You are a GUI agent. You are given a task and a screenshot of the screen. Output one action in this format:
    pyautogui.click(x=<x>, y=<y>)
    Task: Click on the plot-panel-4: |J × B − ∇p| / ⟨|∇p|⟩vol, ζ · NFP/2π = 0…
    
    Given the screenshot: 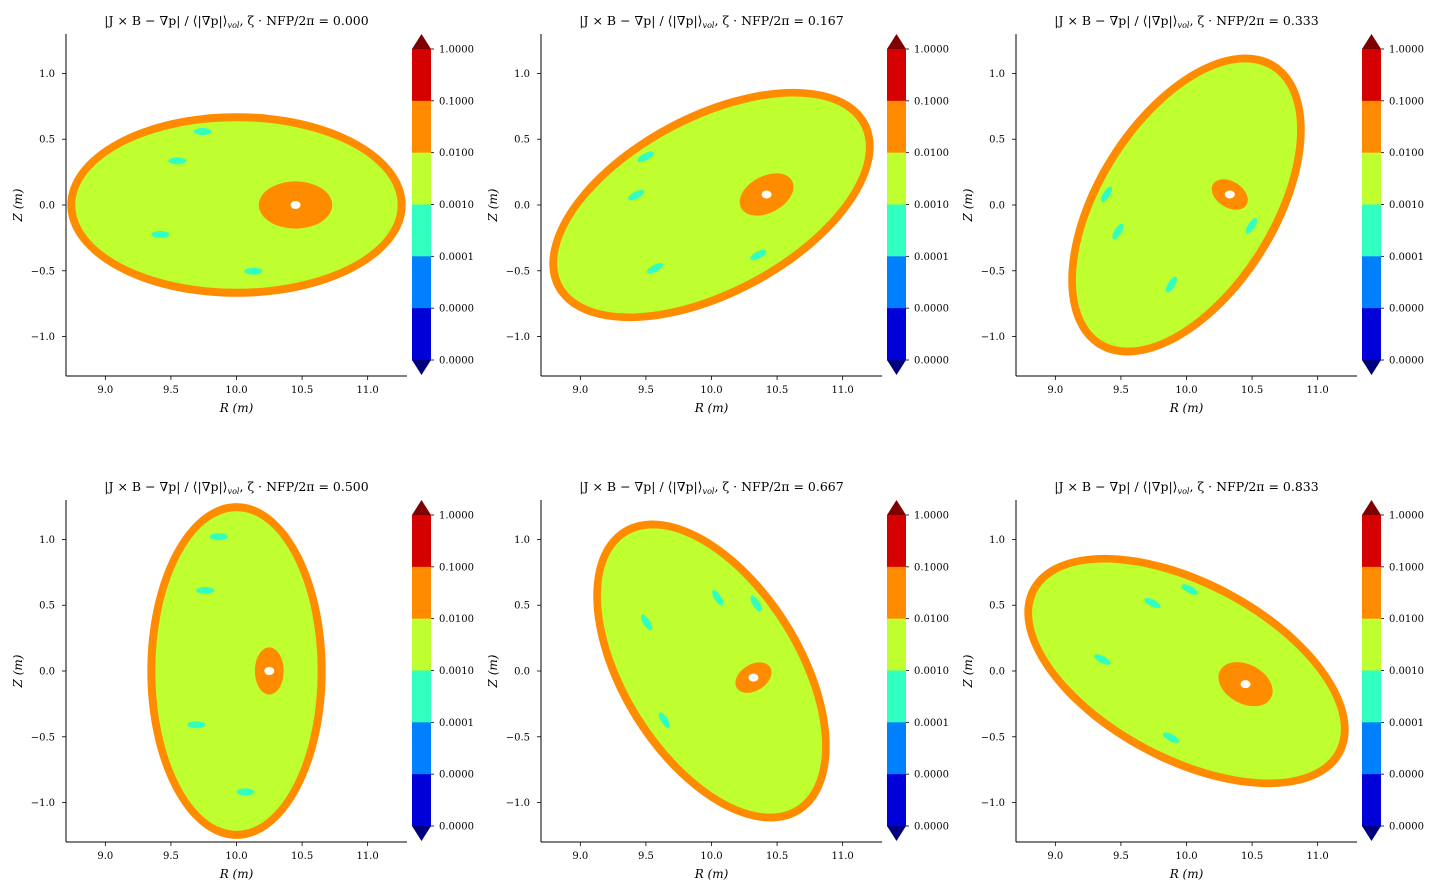 What is the action you would take?
    pyautogui.click(x=242, y=680)
    